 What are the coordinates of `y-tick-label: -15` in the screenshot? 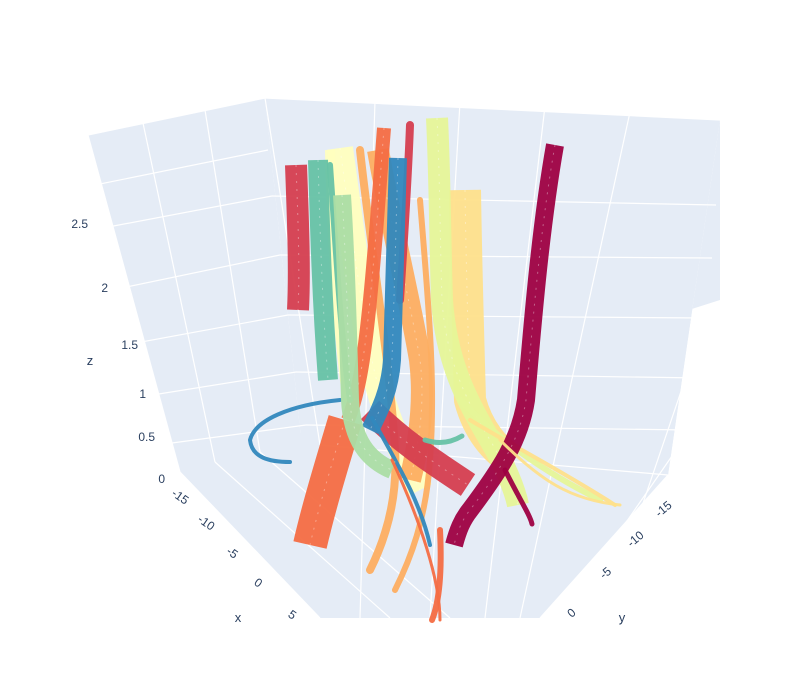 It's located at (663, 509).